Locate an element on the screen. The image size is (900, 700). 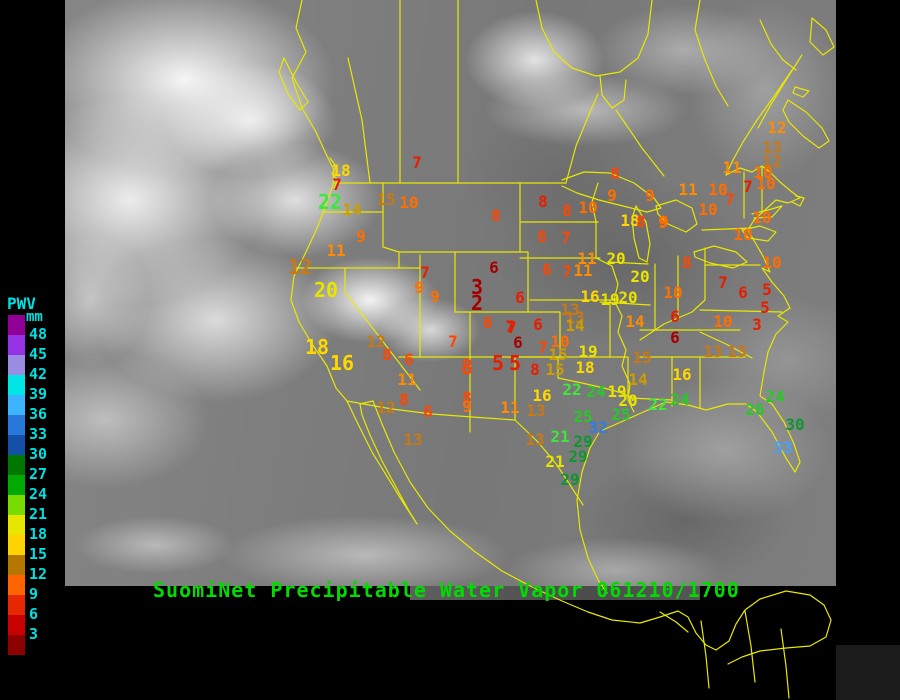
station-value: 3 is located at coordinates (477, 287).